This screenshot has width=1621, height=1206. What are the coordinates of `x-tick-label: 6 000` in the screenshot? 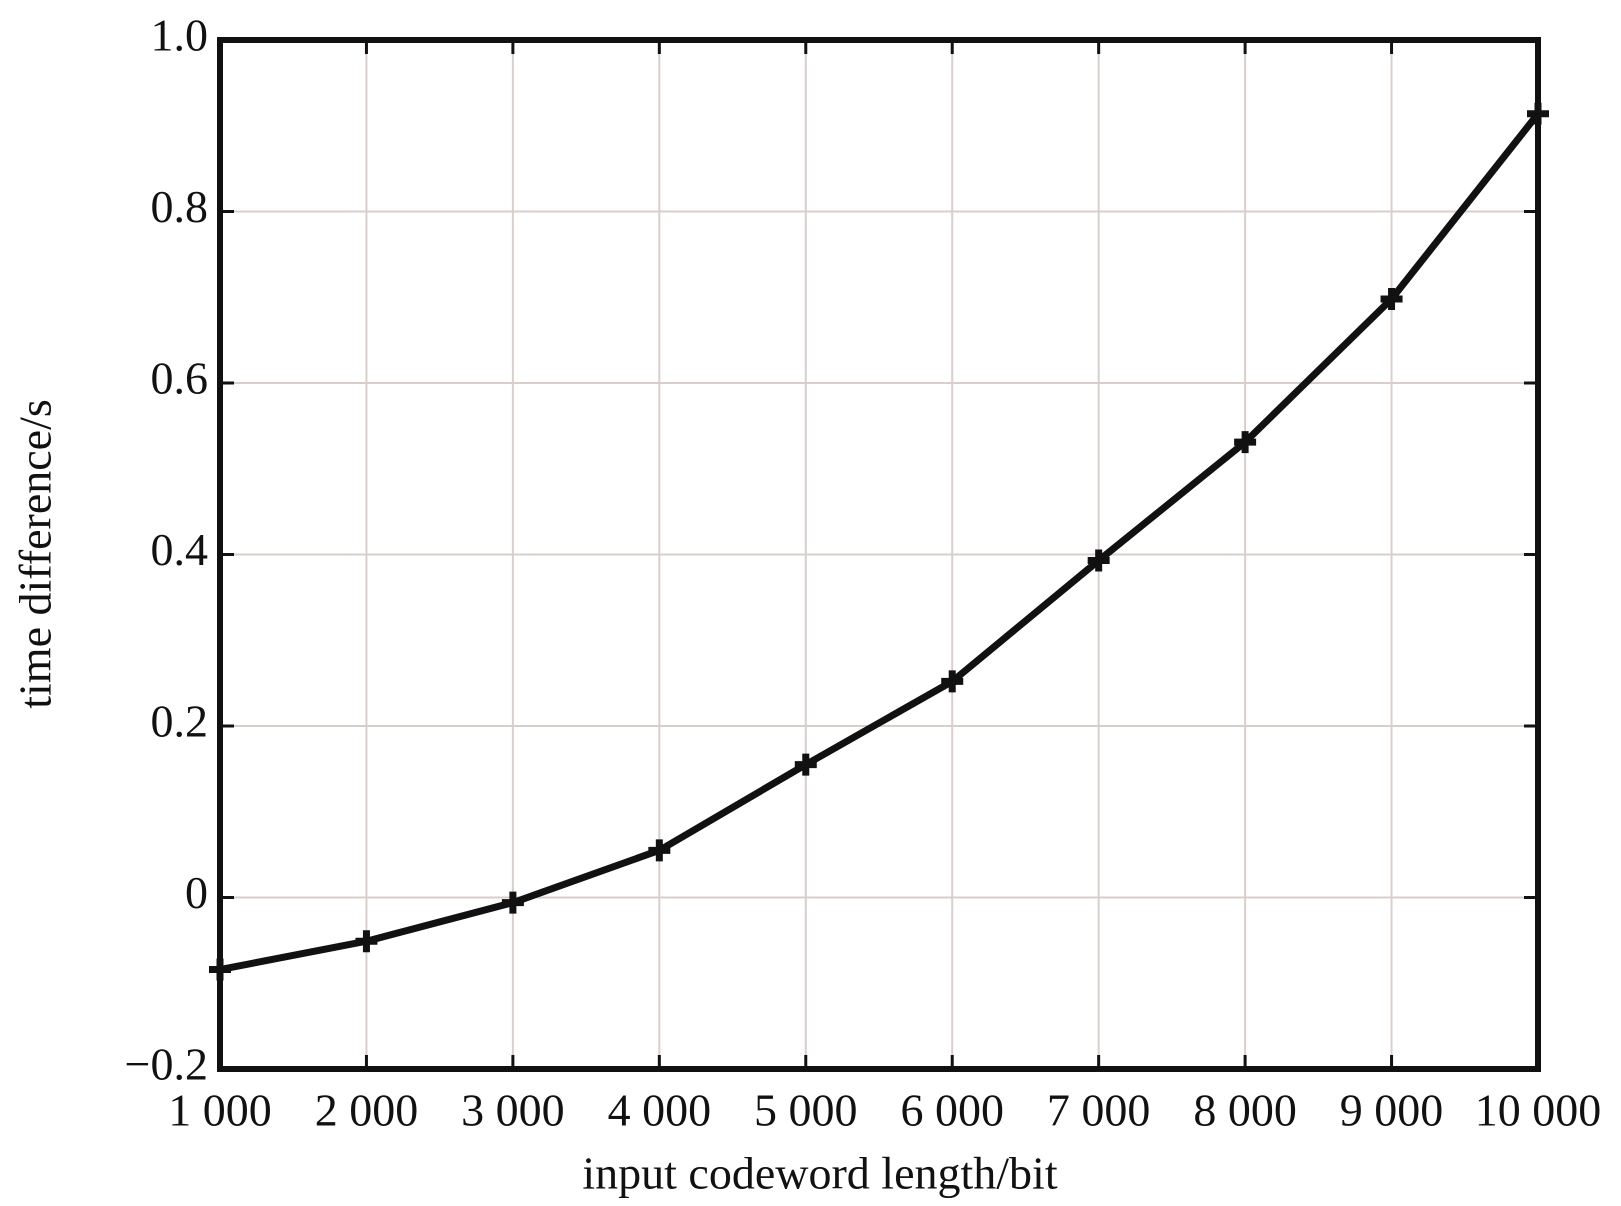 It's located at (952, 1110).